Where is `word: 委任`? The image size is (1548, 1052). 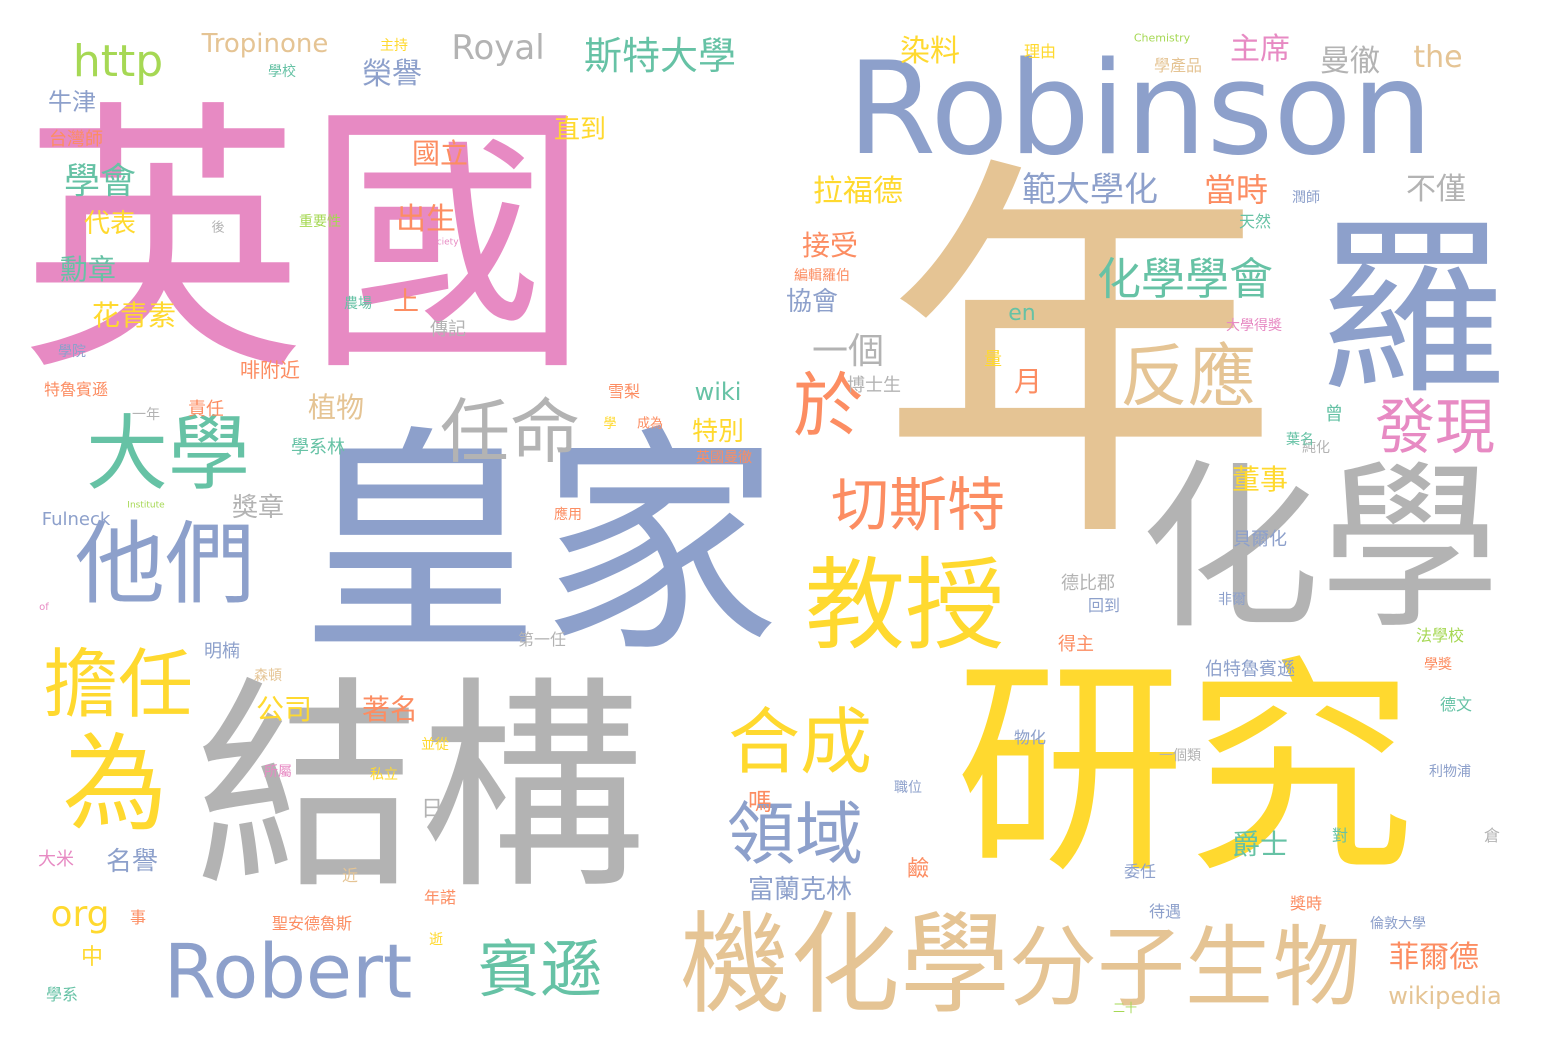
word: 委任 is located at coordinates (1140, 871).